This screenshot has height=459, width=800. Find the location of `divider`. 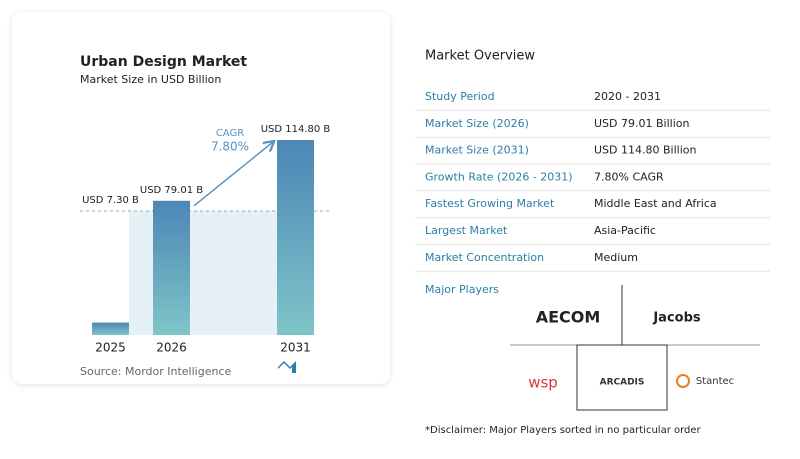

divider is located at coordinates (622, 377).